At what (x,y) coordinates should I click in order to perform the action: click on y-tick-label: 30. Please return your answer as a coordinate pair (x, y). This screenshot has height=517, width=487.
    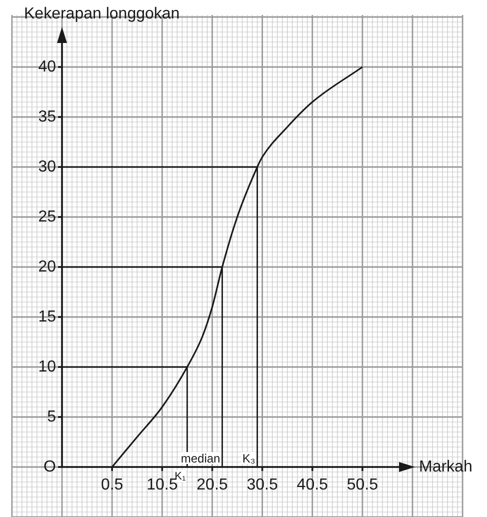
    Looking at the image, I should click on (47, 167).